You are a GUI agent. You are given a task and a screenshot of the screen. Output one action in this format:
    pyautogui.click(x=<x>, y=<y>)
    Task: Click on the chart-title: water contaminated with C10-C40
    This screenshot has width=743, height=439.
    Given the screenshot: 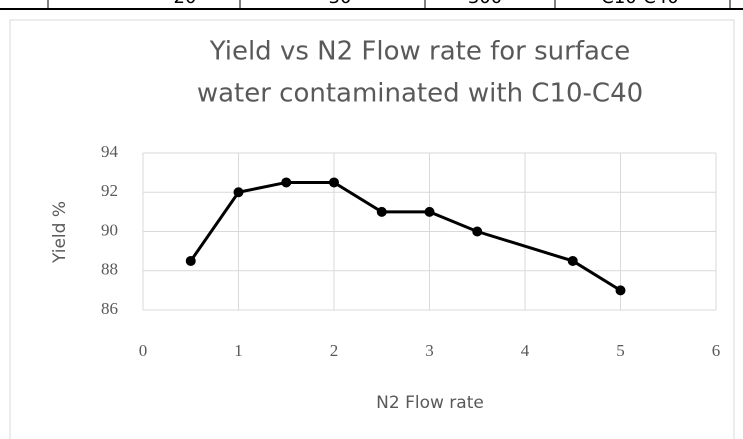 What is the action you would take?
    pyautogui.click(x=420, y=94)
    